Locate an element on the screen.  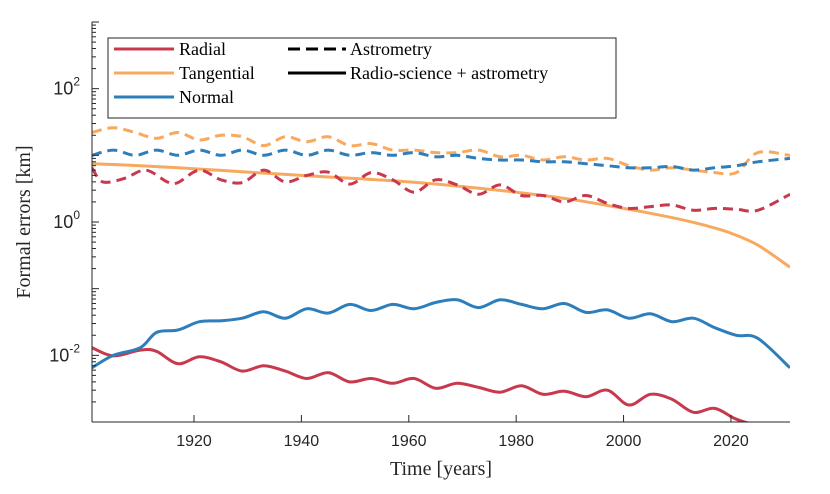
series-line-tangential-astrometry is located at coordinates (441, 151).